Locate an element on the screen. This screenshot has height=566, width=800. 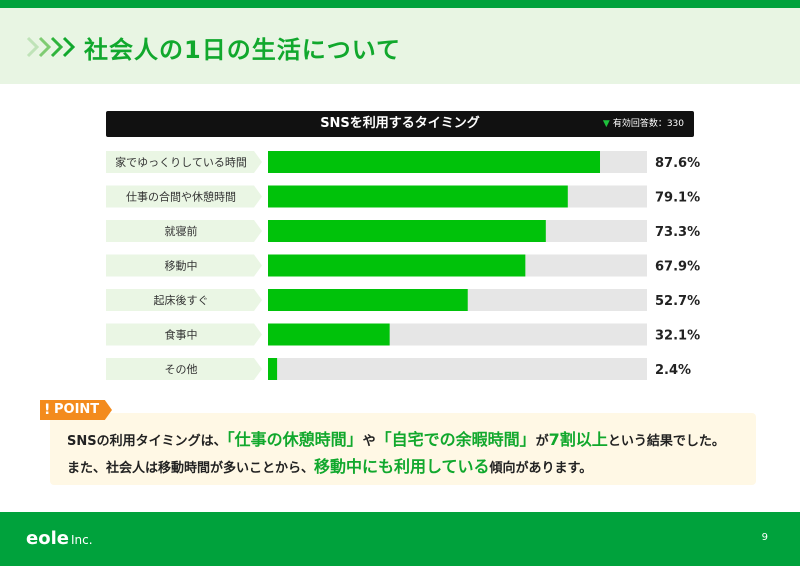
point-text: 傾向があります。 is located at coordinates (541, 468).